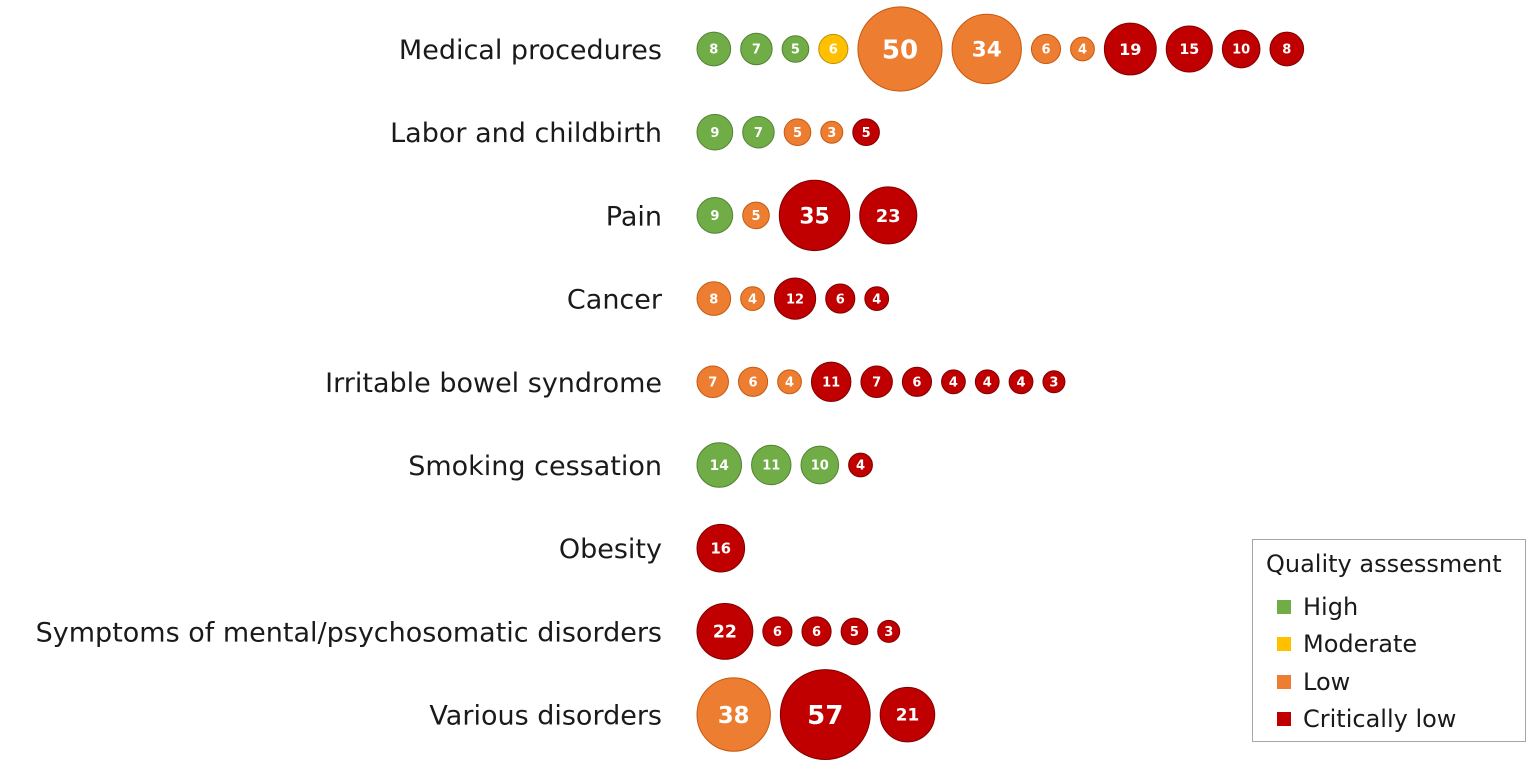  Describe the element at coordinates (526, 133) in the screenshot. I see `row-label: Labor and childbirth` at that location.